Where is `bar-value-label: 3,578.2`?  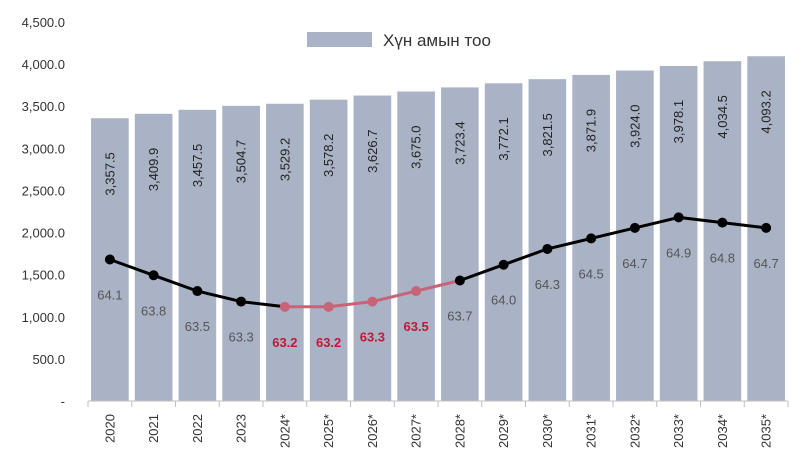 bar-value-label: 3,578.2 is located at coordinates (328, 155).